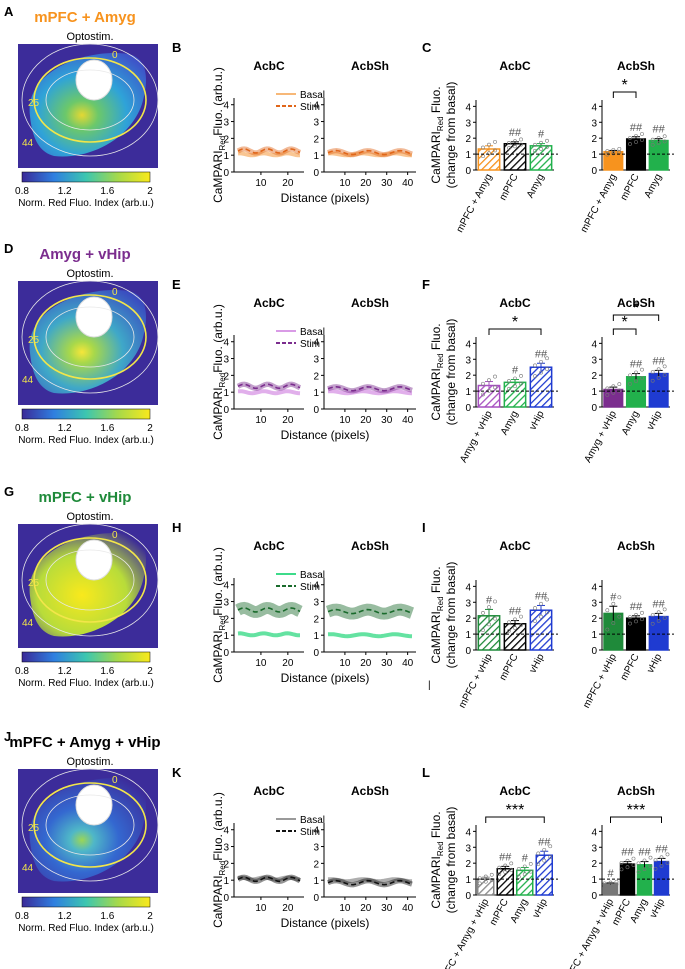  I want to click on significance-star: *, so click(515, 322).